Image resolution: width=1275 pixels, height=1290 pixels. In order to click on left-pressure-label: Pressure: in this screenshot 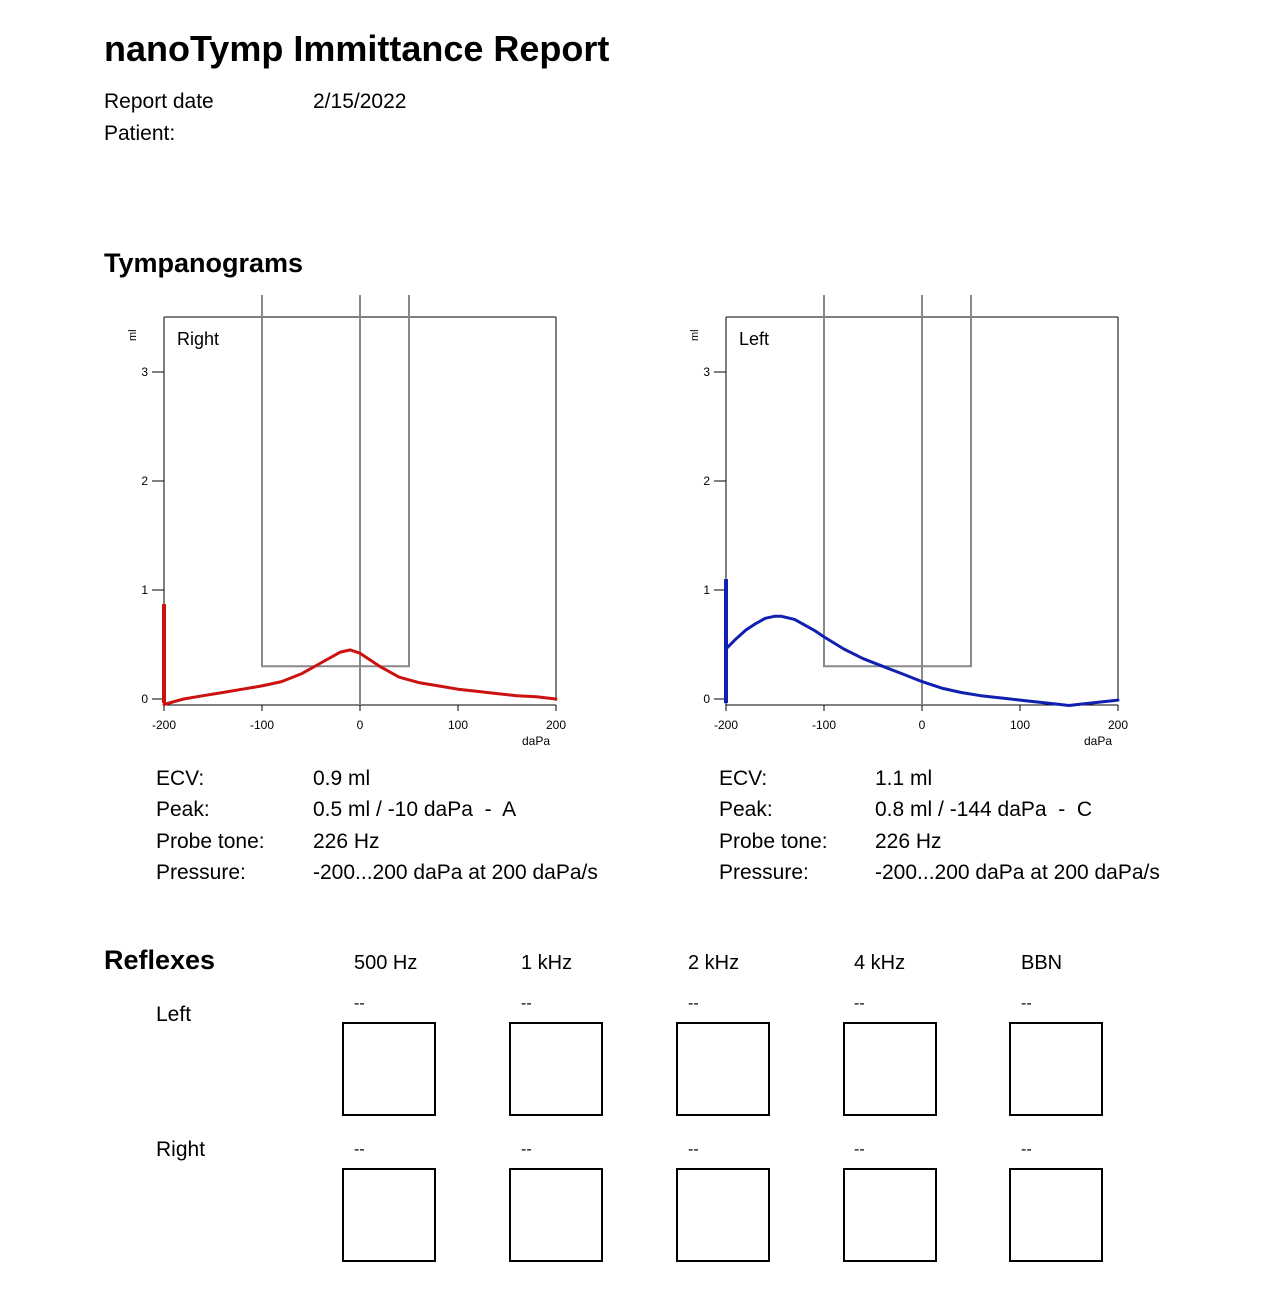, I will do `click(764, 872)`.